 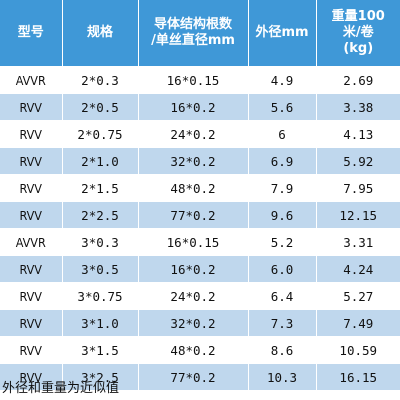 I want to click on table-row: RVV 2*2.5 77*0.2 9.6 12.15, so click(x=200, y=215).